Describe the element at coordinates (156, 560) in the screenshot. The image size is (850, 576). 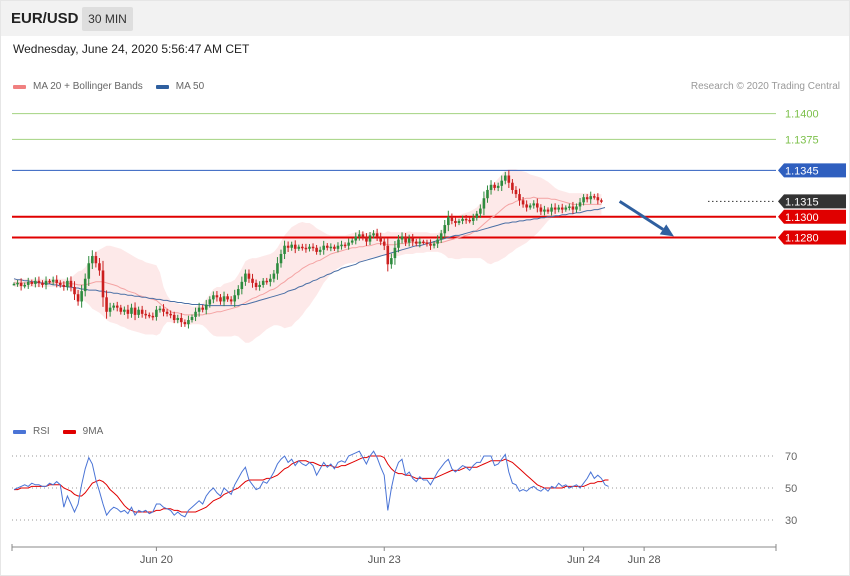
I see `x-tick-label: Jun 20` at that location.